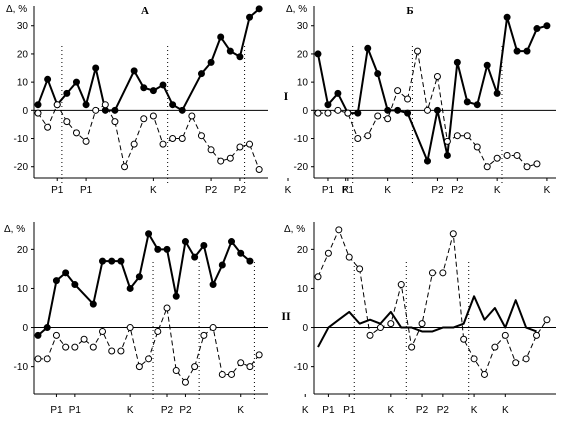  I want to click on panel-title-a: А, so click(145, 11).